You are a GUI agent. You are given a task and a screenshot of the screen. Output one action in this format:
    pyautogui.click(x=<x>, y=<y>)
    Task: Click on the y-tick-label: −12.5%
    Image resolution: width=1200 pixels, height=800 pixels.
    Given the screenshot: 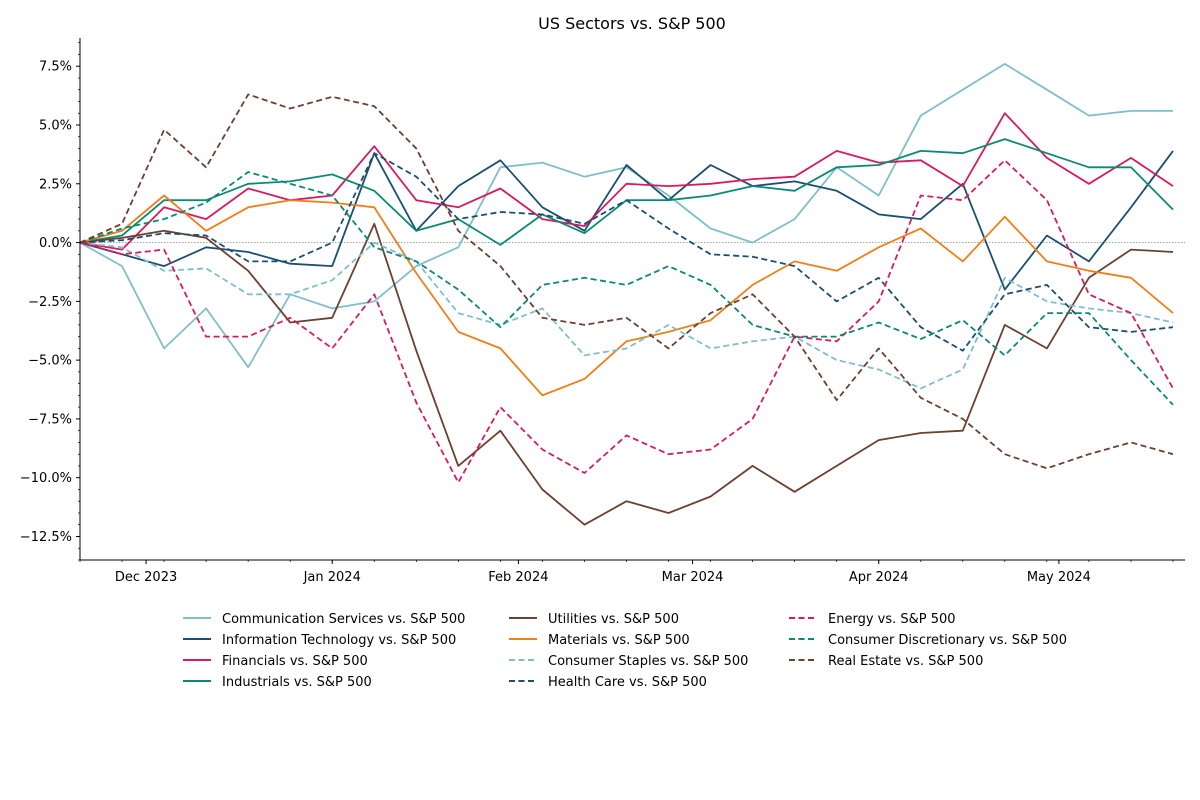 What is the action you would take?
    pyautogui.click(x=46, y=537)
    